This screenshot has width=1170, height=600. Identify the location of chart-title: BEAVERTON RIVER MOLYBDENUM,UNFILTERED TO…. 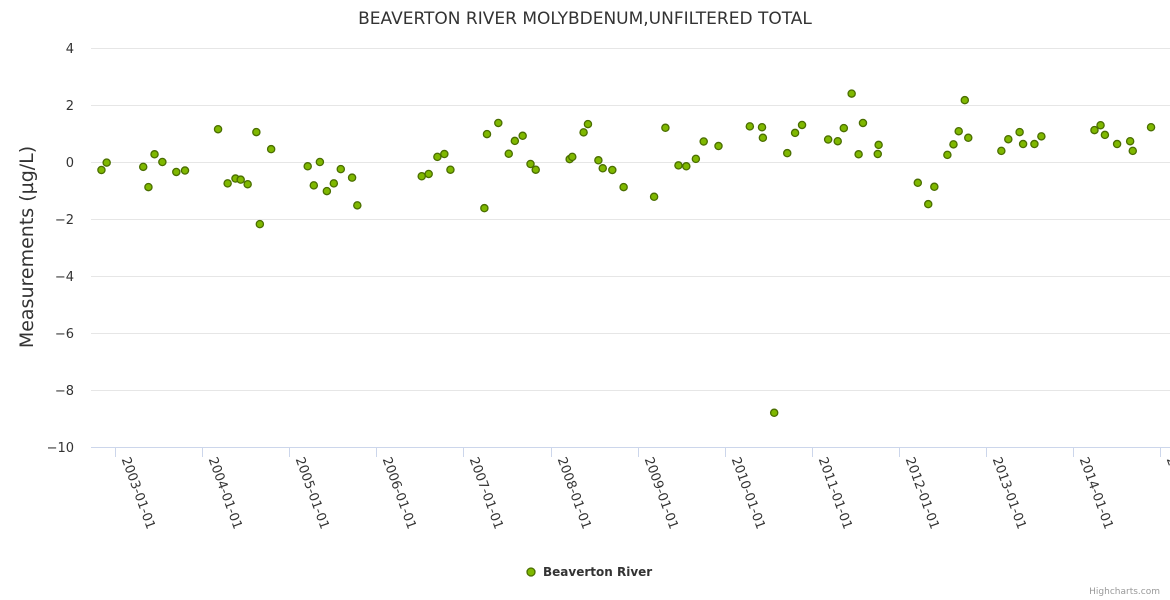
(585, 19).